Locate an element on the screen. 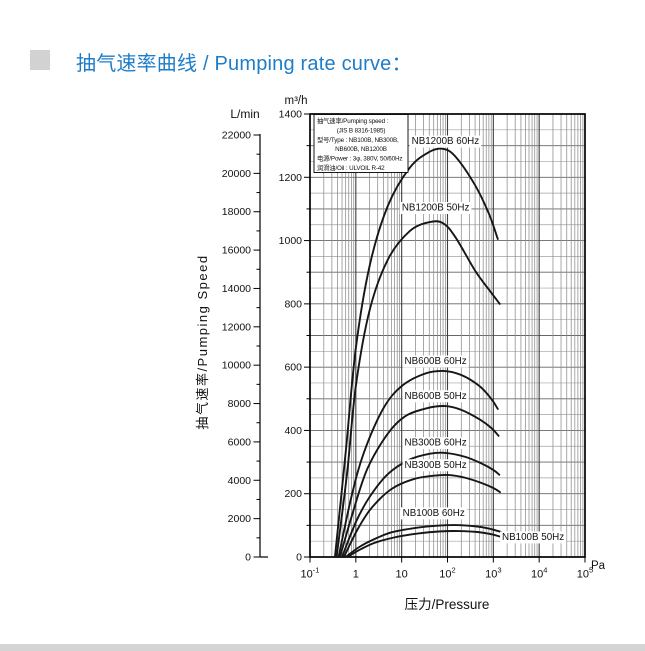  svg-text: 2000 is located at coordinates (240, 519).